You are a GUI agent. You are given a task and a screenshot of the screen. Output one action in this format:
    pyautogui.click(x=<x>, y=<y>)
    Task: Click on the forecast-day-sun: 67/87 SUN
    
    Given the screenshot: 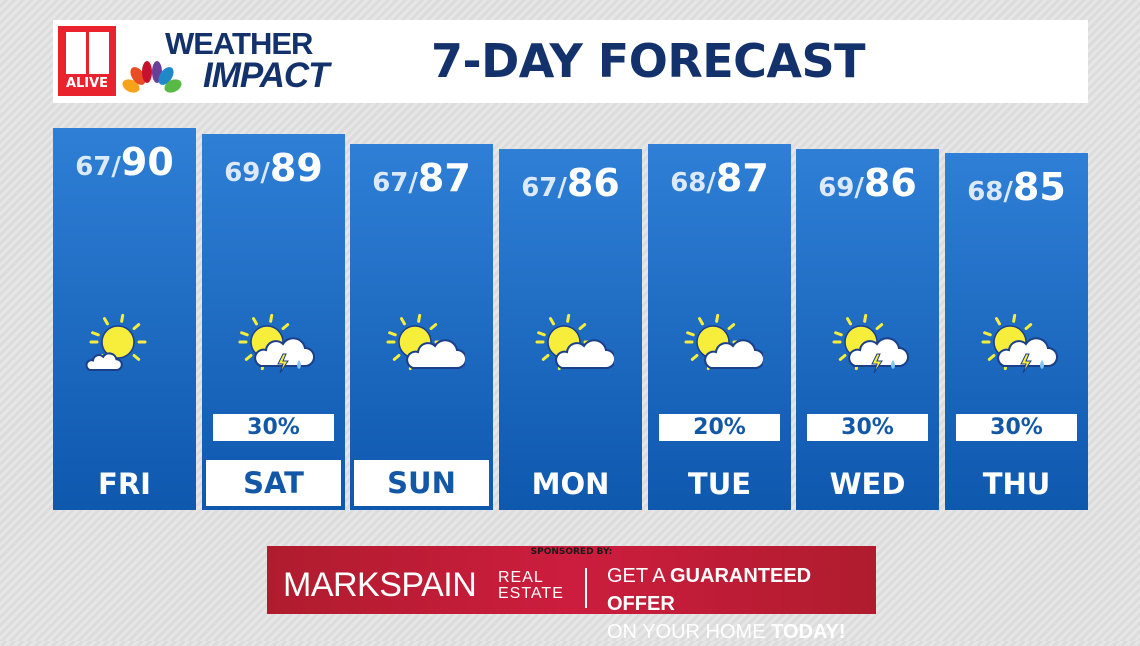 What is the action you would take?
    pyautogui.click(x=421, y=327)
    